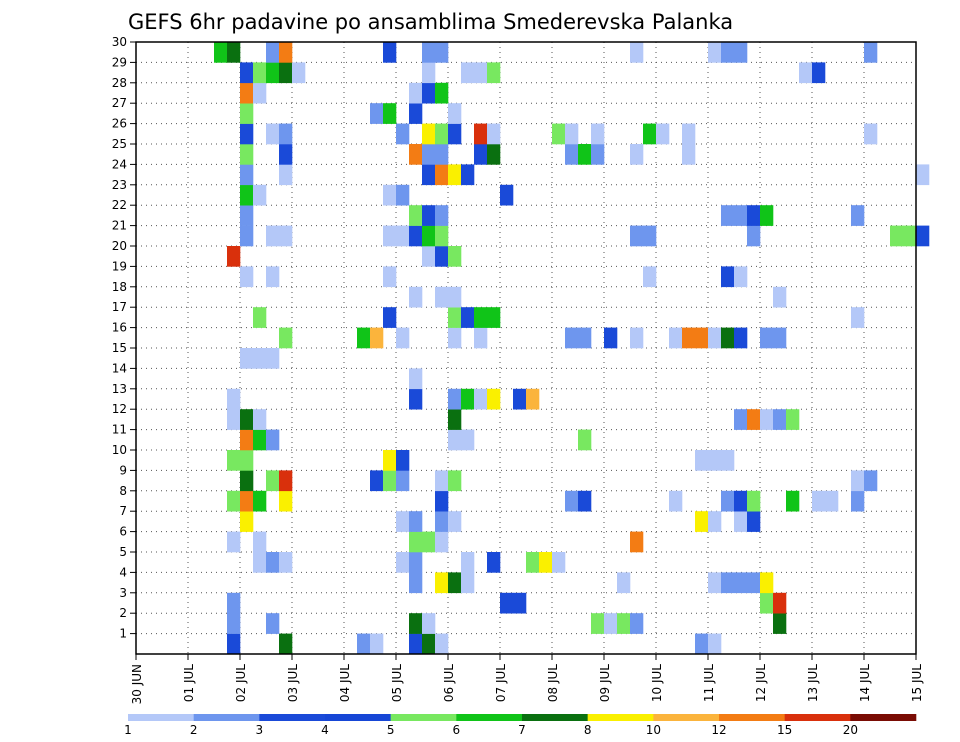 Image resolution: width=960 pixels, height=742 pixels. I want to click on legend-label: 4, so click(325, 730).